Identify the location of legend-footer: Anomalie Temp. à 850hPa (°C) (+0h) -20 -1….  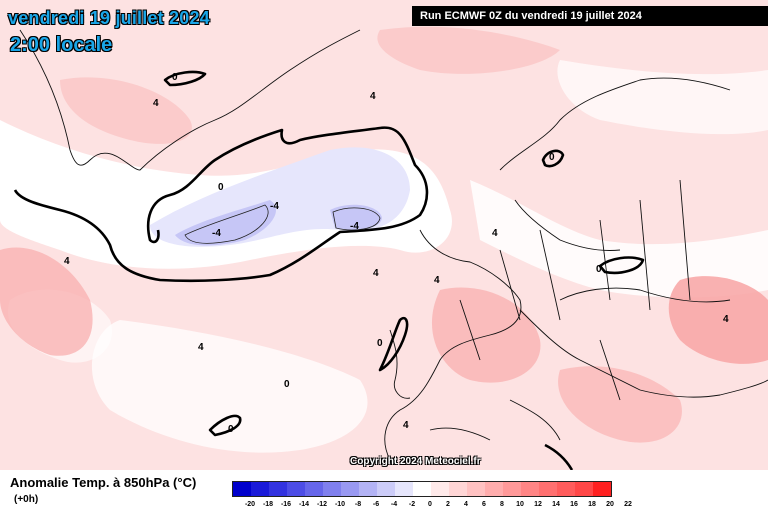
(384, 491).